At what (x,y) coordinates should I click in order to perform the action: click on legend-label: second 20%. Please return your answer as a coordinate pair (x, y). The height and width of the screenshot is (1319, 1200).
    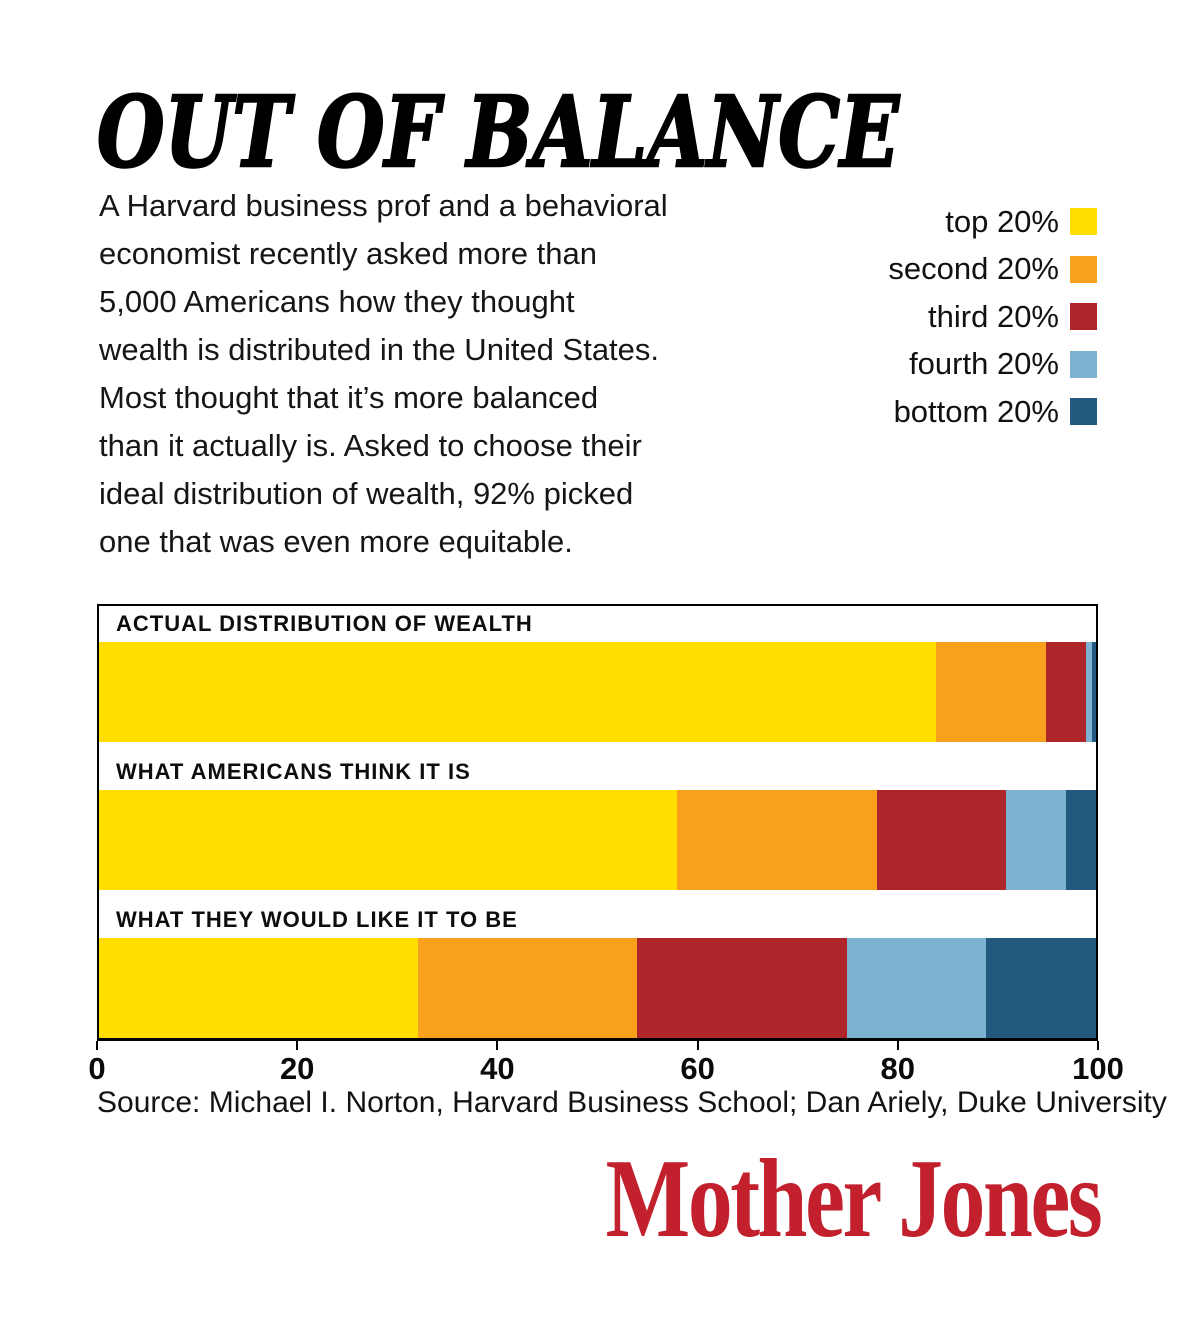
    Looking at the image, I should click on (973, 269).